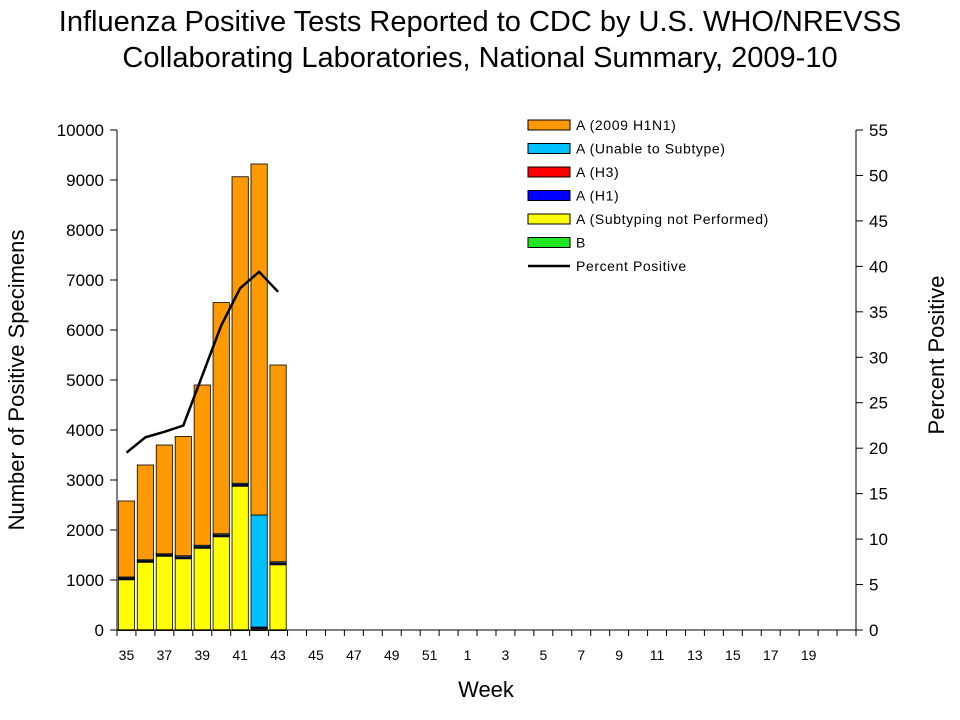 This screenshot has height=720, width=960. I want to click on y2-tick-label: 20, so click(878, 448).